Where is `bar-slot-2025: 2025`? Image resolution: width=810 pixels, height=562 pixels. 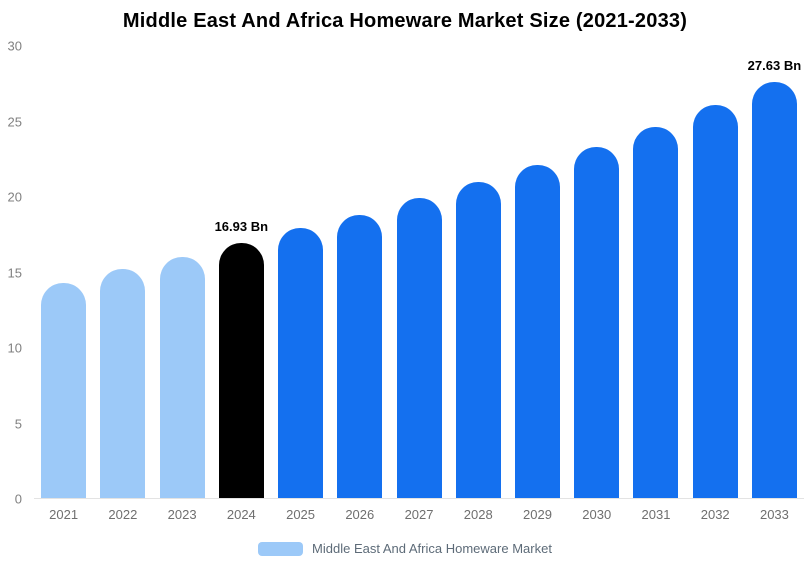 bar-slot-2025: 2025 is located at coordinates (300, 284).